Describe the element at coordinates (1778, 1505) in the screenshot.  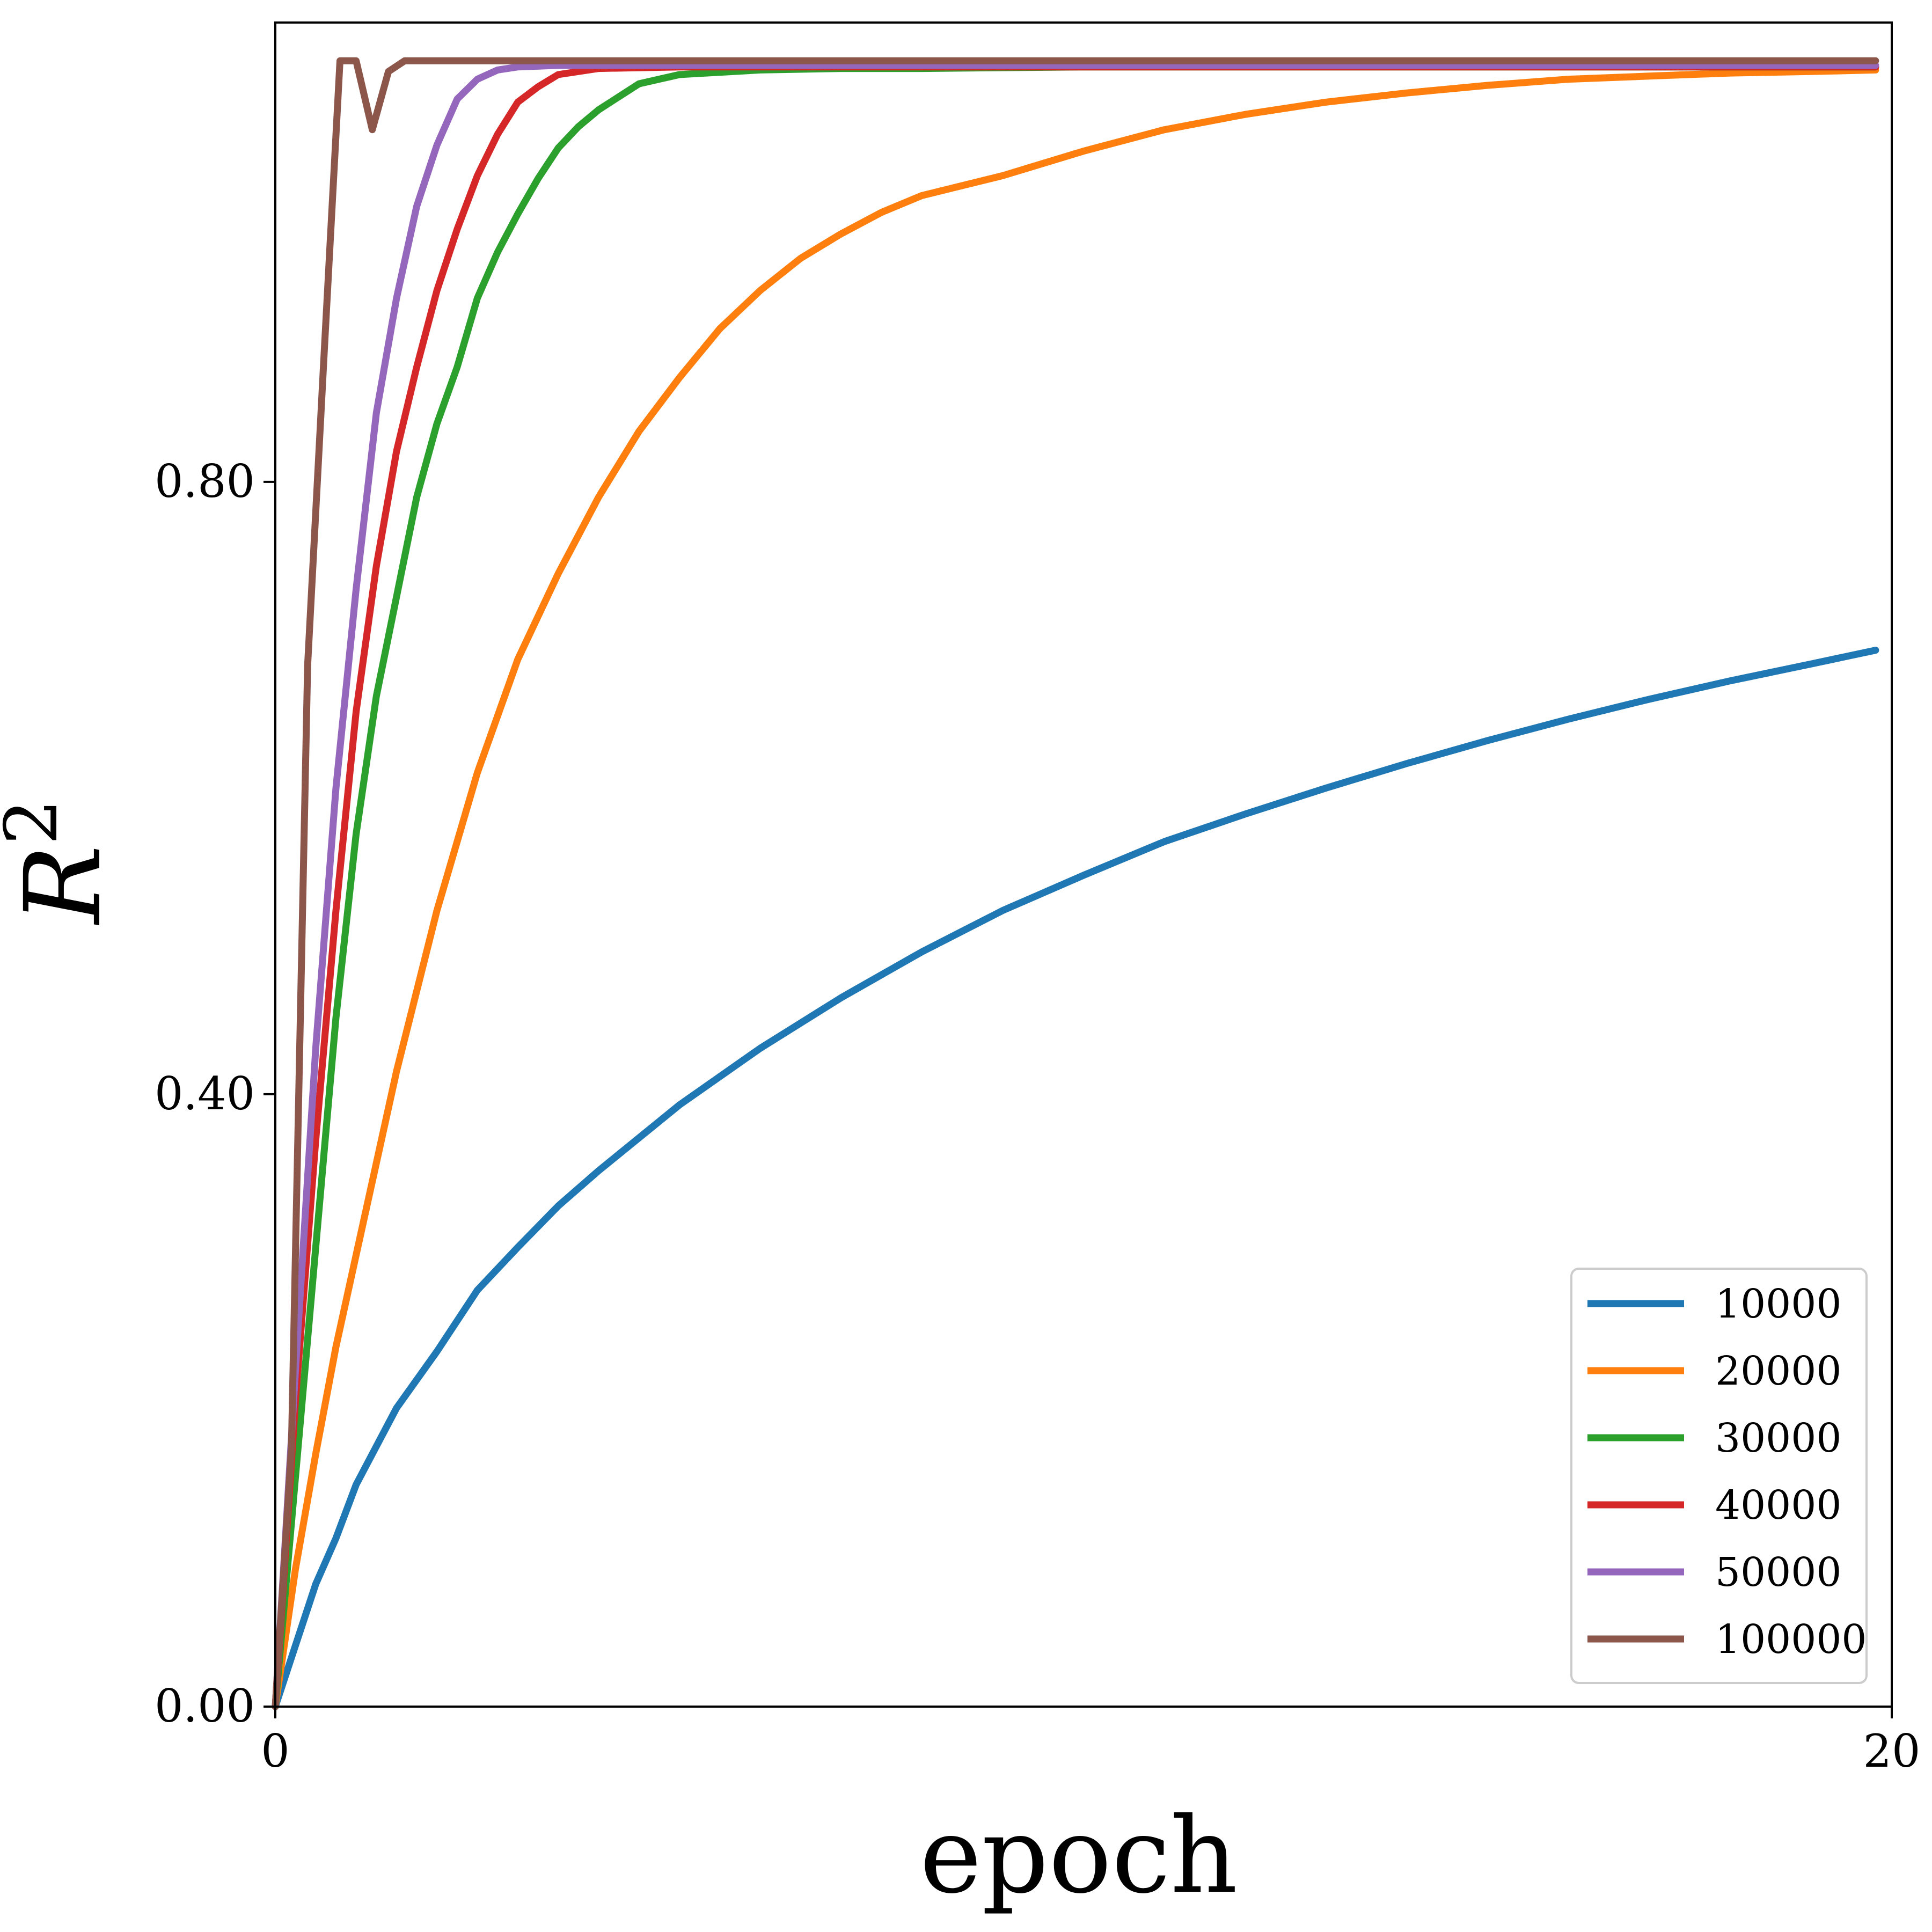
I see `legend-label-40000: 40000` at that location.